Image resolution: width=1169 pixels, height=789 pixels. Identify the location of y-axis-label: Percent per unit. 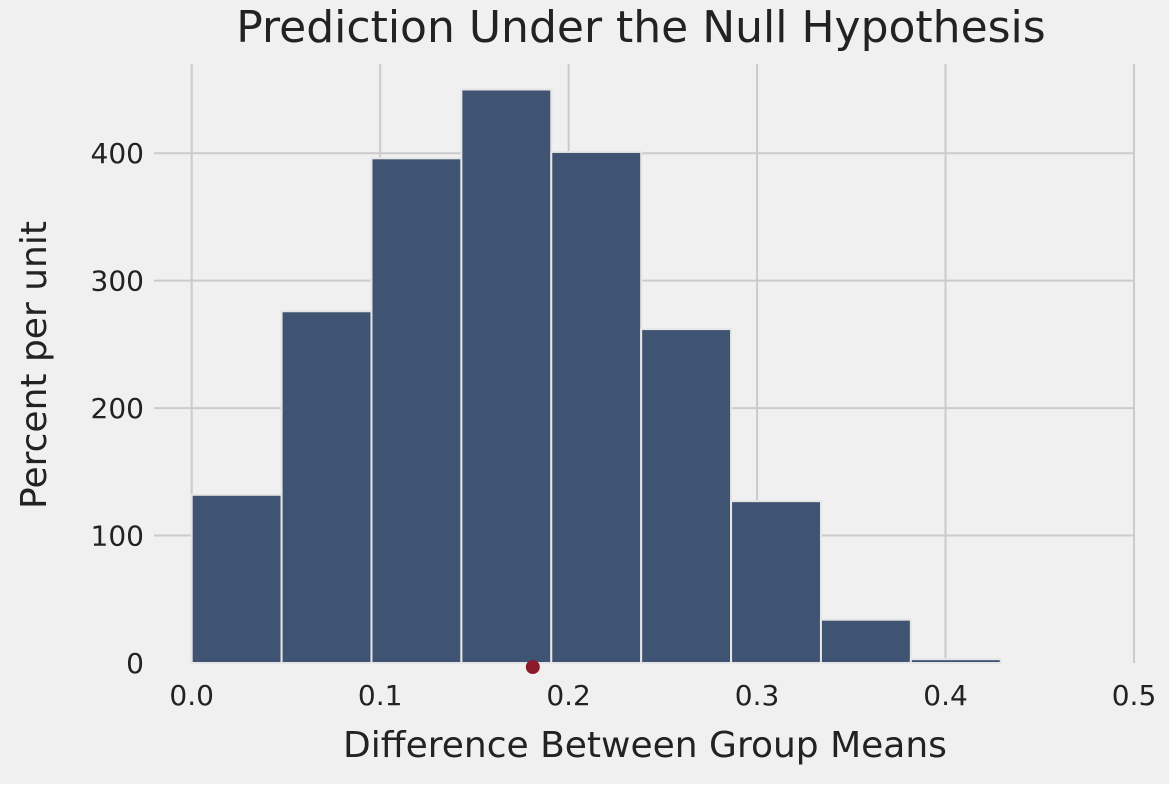
(34, 365).